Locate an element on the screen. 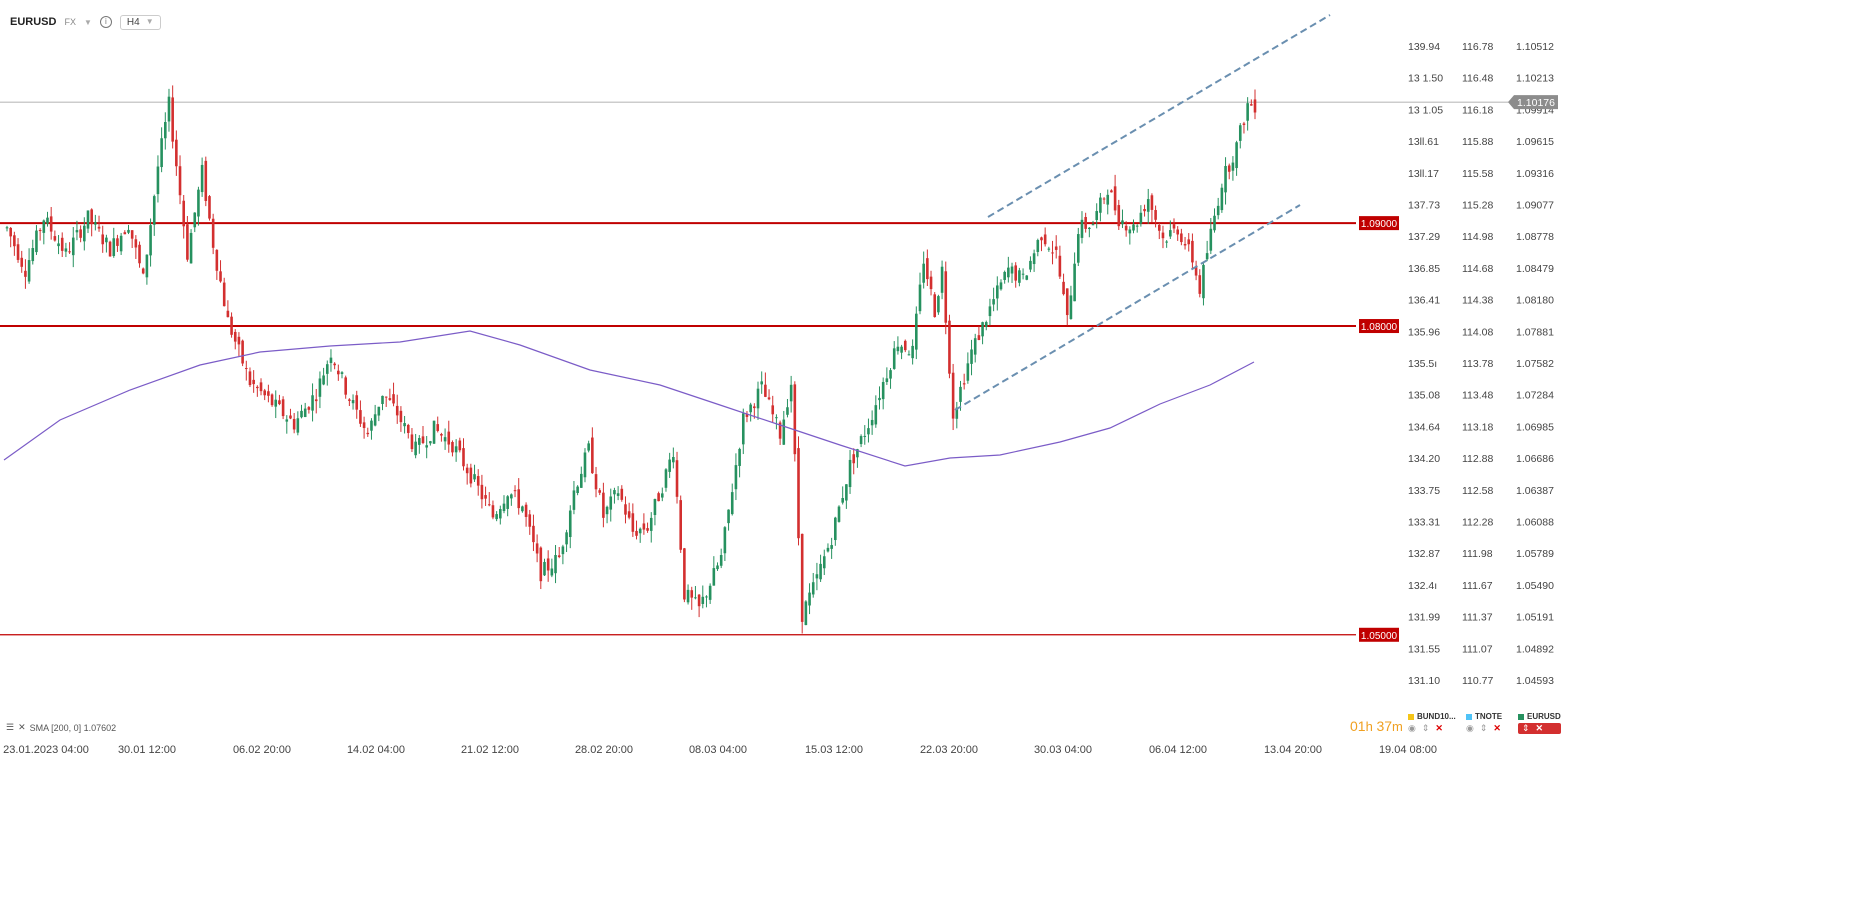 The image size is (1866, 909). y-axis-1-tick: 135.96 is located at coordinates (1424, 332).